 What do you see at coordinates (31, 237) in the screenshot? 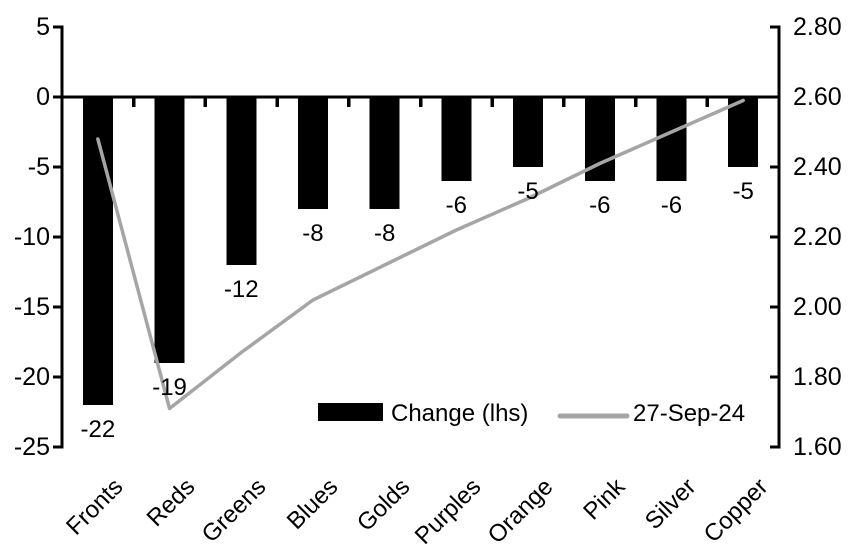
I see `left-axis-tick-label: -10` at bounding box center [31, 237].